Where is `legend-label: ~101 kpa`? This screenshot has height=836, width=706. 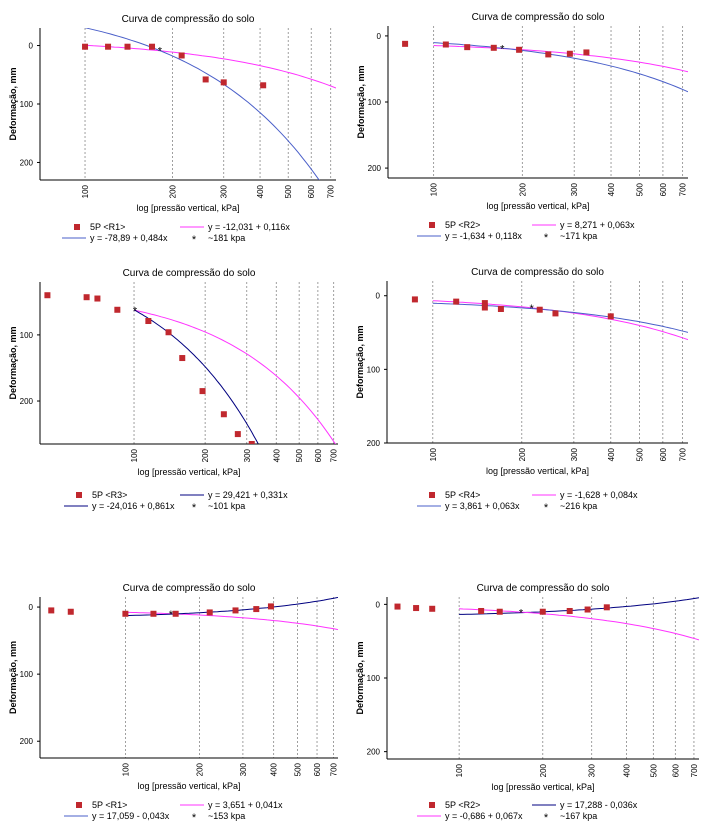
legend-label: ~101 kpa is located at coordinates (226, 506).